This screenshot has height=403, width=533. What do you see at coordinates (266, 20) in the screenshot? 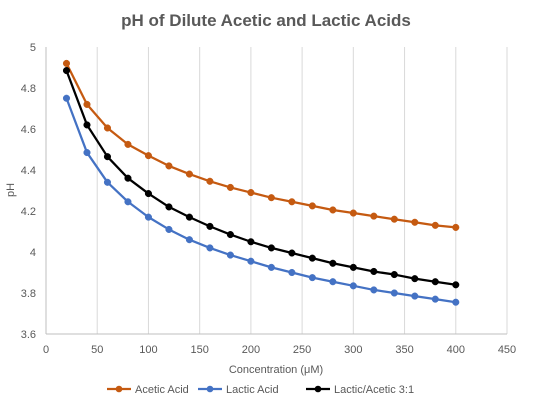
I see `chart-title: pH of Dilute Acetic and Lactic Acids` at bounding box center [266, 20].